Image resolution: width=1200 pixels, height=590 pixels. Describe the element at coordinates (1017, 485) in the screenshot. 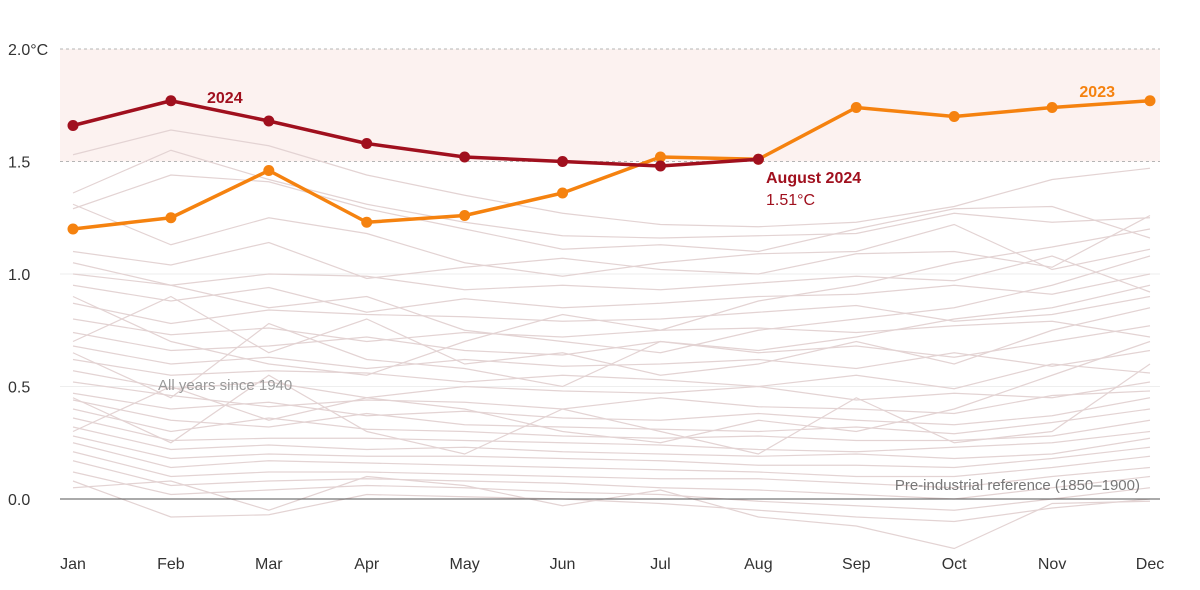

I see `reference-label: Pre-industrial reference (1850–1900)` at that location.